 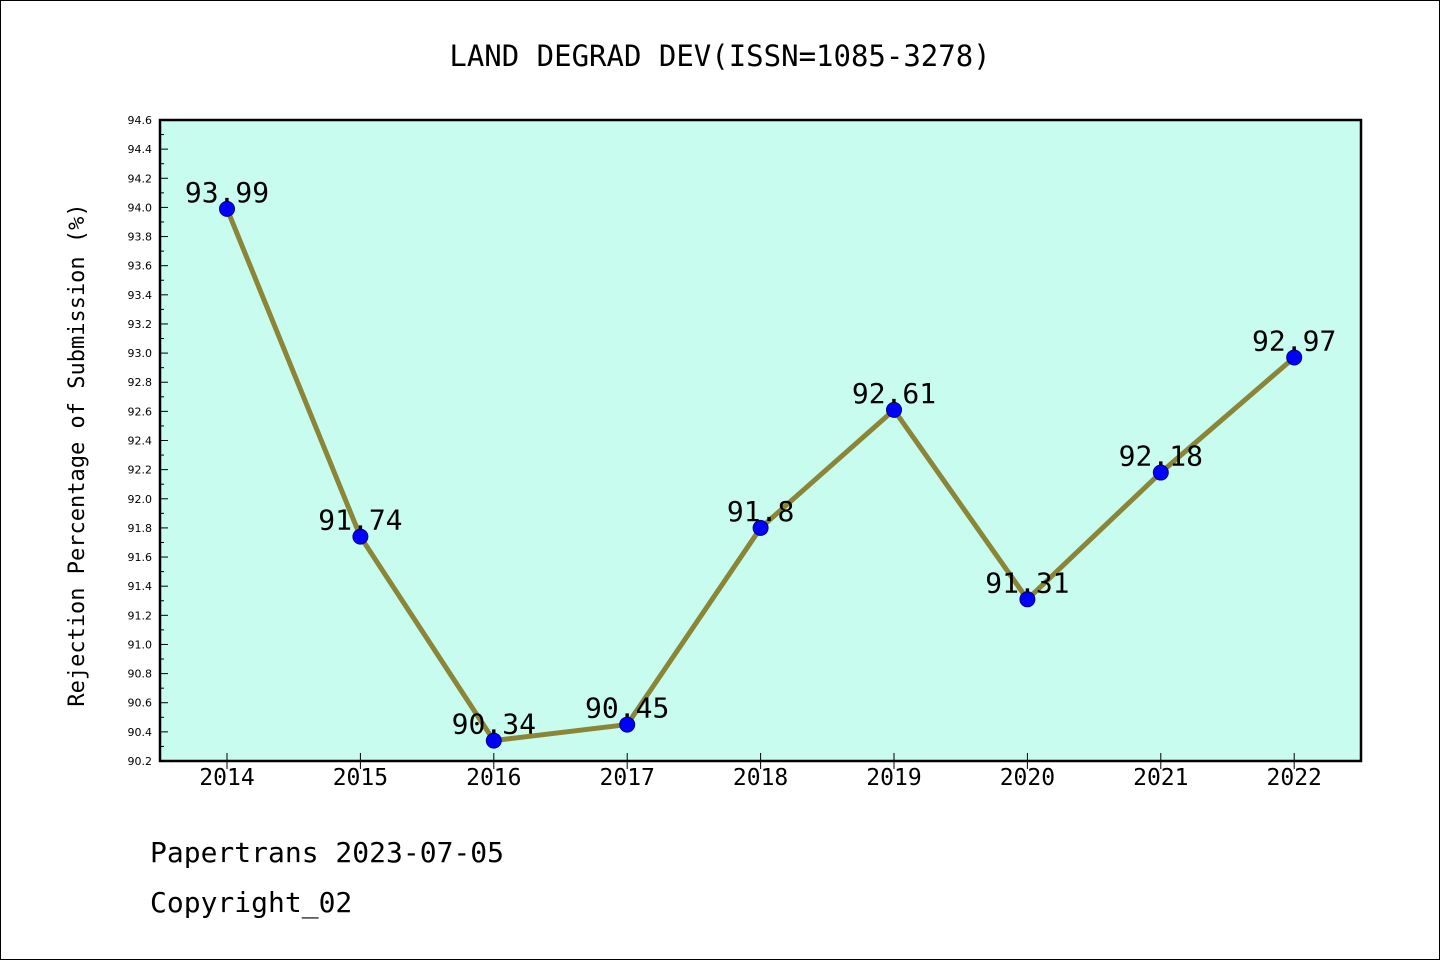 What do you see at coordinates (140, 149) in the screenshot?
I see `y-tick-label: 94.4` at bounding box center [140, 149].